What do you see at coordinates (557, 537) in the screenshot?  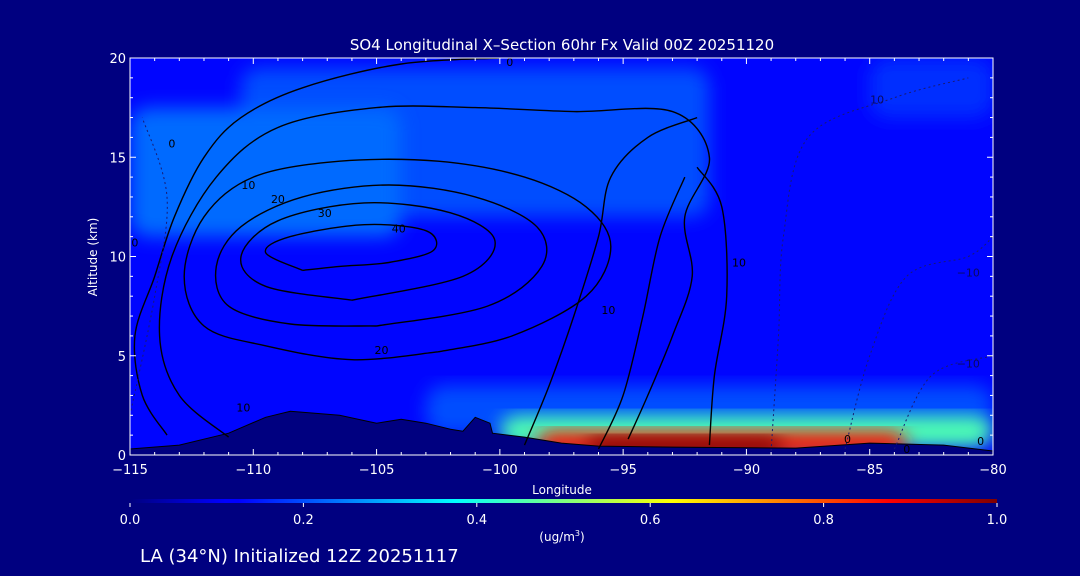 I see `colorbar-unit-text: (ug/m` at bounding box center [557, 537].